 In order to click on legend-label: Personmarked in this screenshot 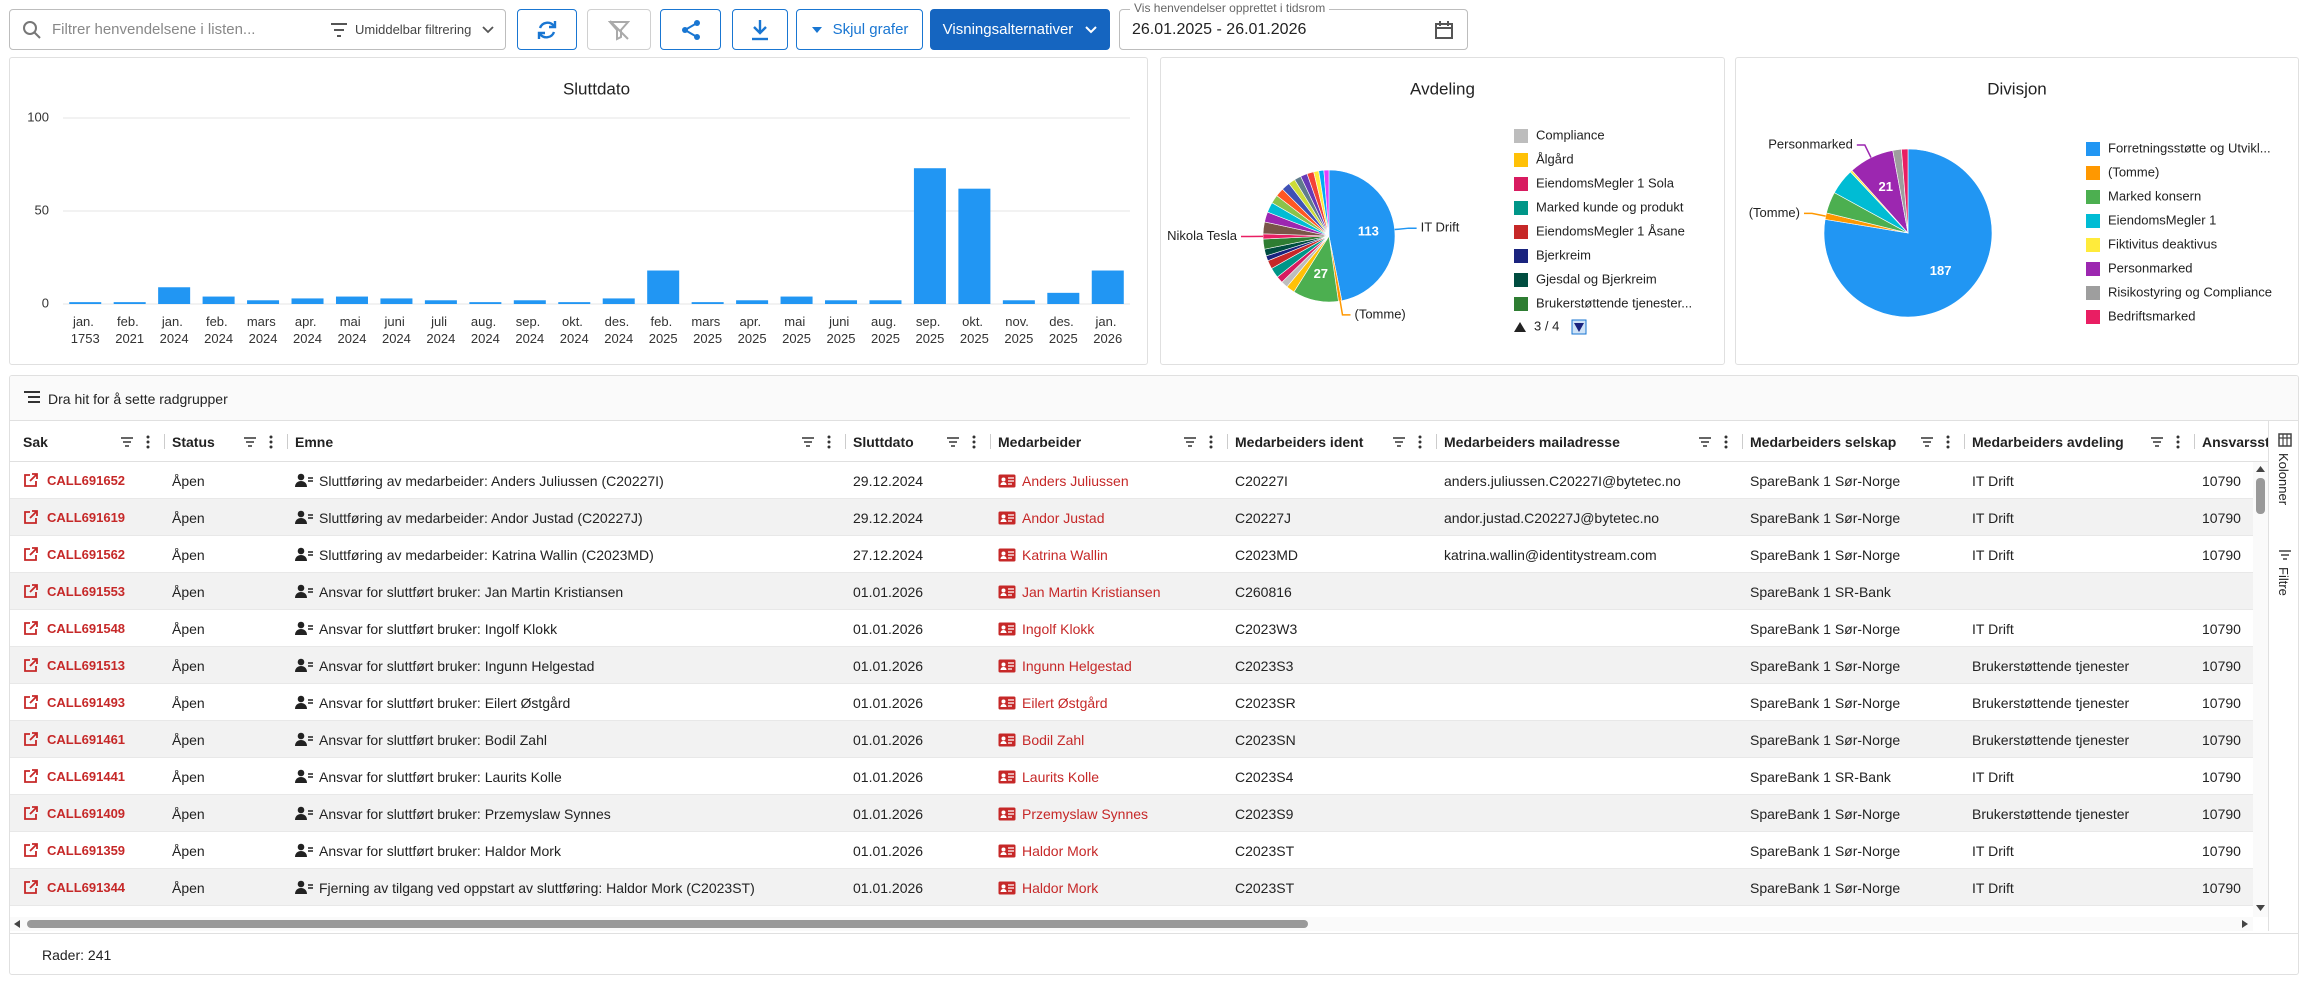, I will do `click(2150, 267)`.